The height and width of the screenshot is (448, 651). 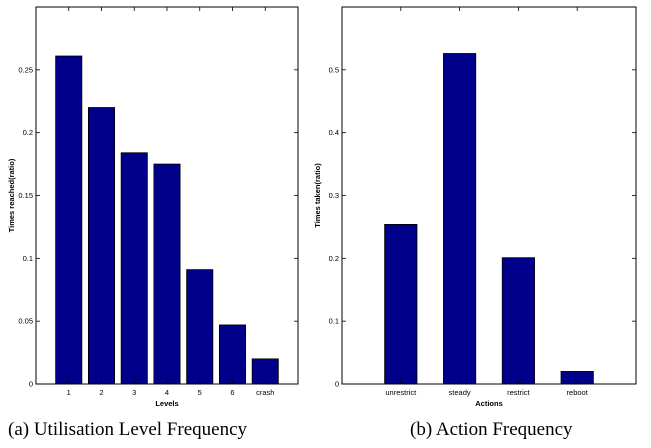 What do you see at coordinates (265, 392) in the screenshot?
I see `x-tick-label: crash` at bounding box center [265, 392].